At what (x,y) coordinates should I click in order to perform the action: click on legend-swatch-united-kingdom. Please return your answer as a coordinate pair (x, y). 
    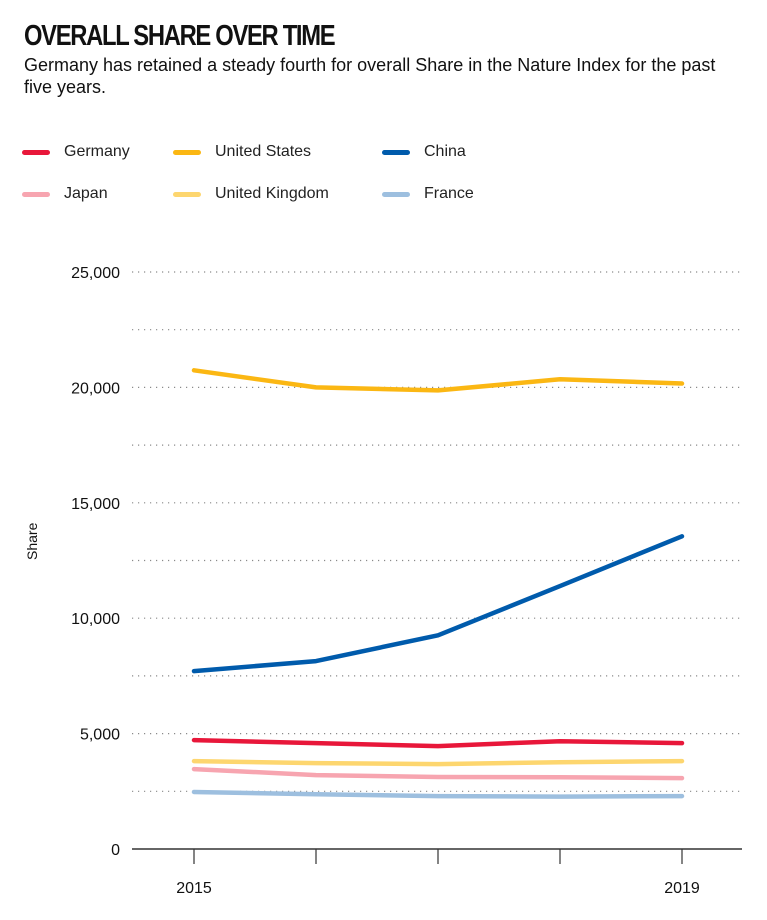
    Looking at the image, I should click on (187, 194).